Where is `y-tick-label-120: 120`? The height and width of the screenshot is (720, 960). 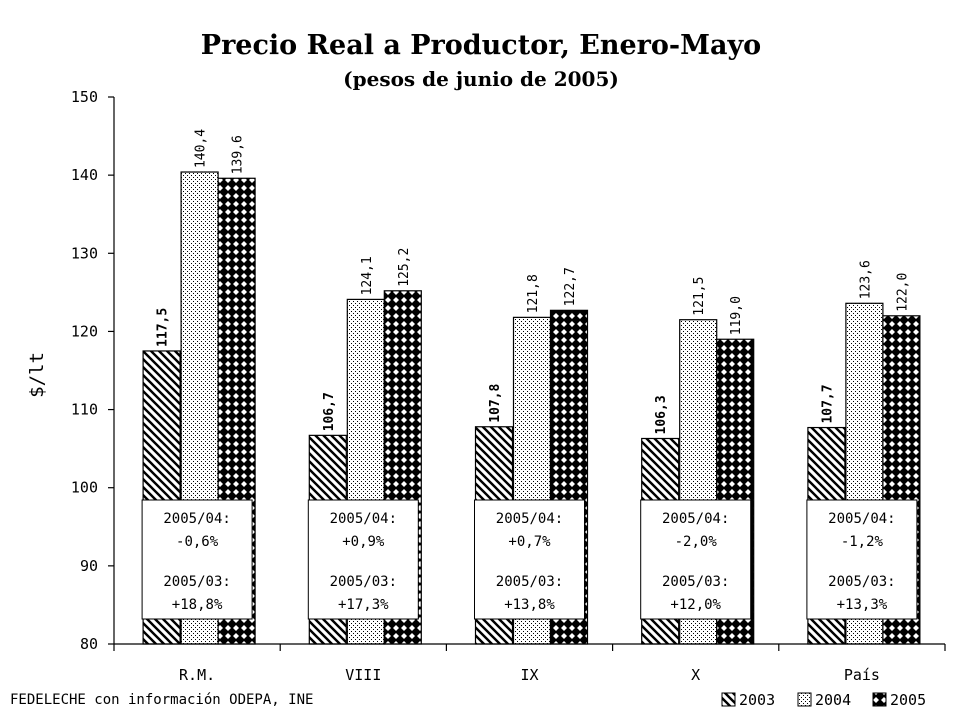 y-tick-label-120: 120 is located at coordinates (84, 331).